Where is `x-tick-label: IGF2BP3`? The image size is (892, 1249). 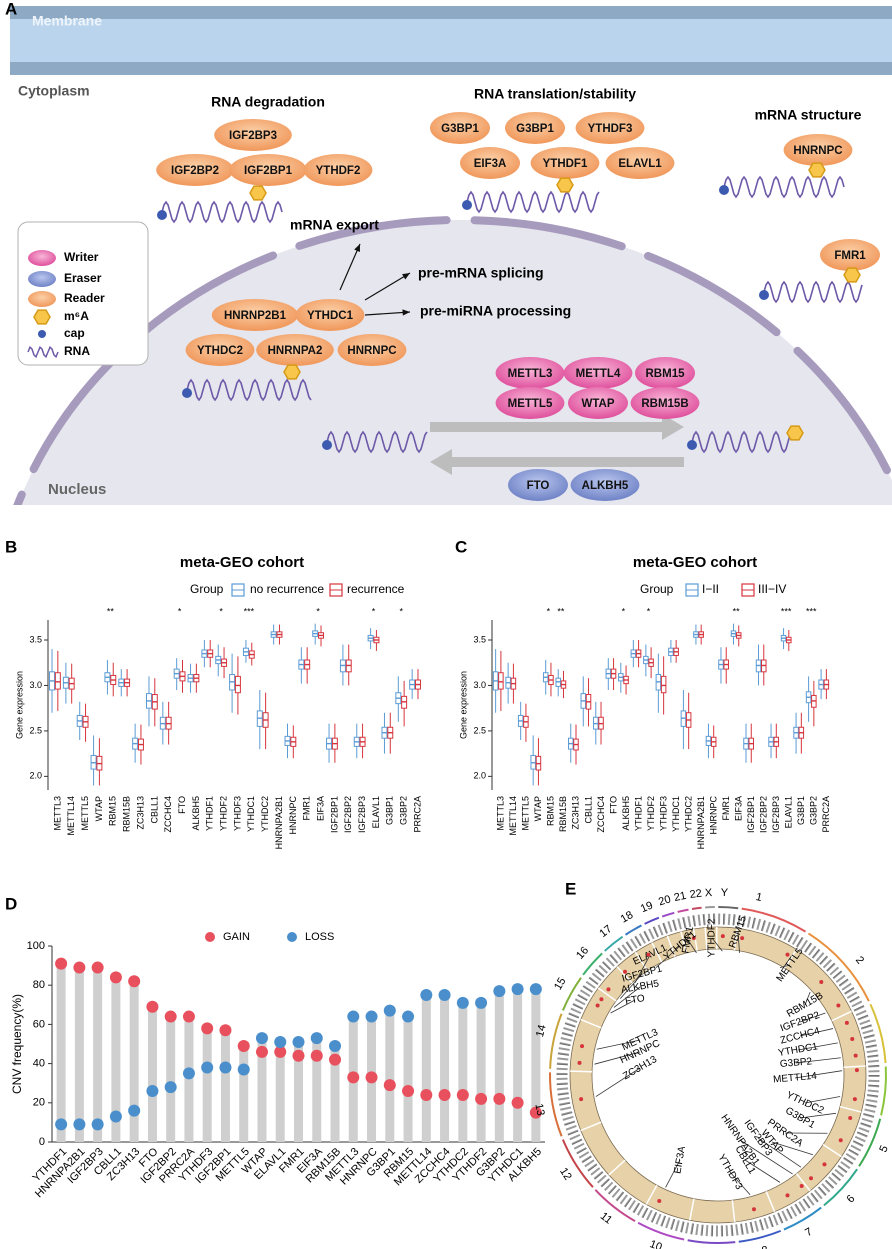 x-tick-label: IGF2BP3 is located at coordinates (776, 814).